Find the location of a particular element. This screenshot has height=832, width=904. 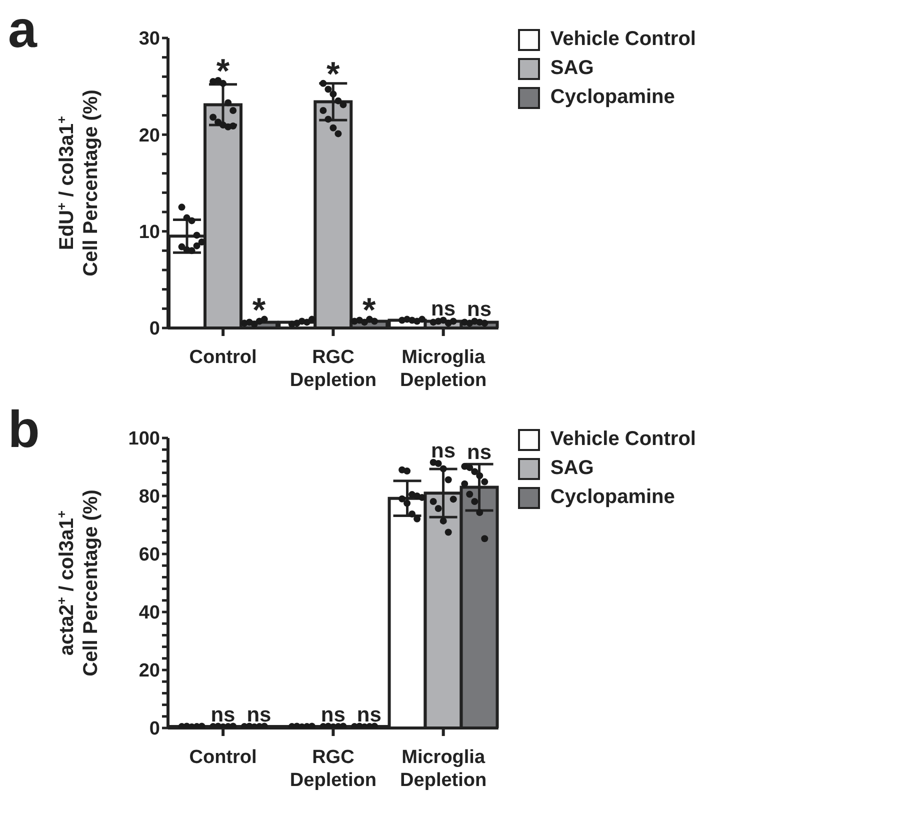

y-tick-label: 40 is located at coordinates (149, 613).